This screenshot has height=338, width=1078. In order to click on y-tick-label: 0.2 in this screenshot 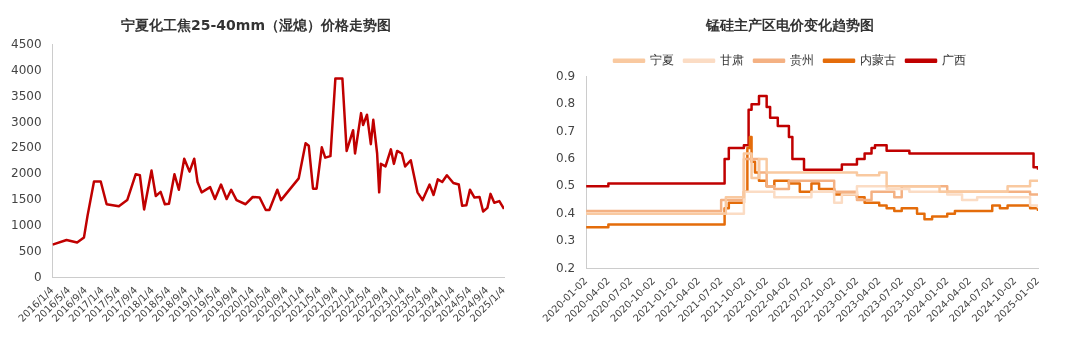, I will do `click(566, 267)`.